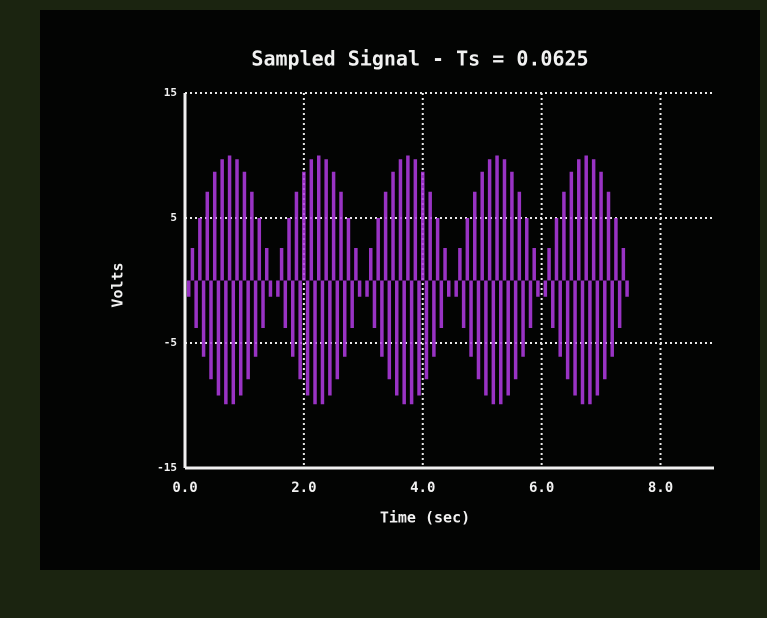 Image resolution: width=767 pixels, height=618 pixels. Describe the element at coordinates (118, 284) in the screenshot. I see `y-axis-label: Volts` at that location.